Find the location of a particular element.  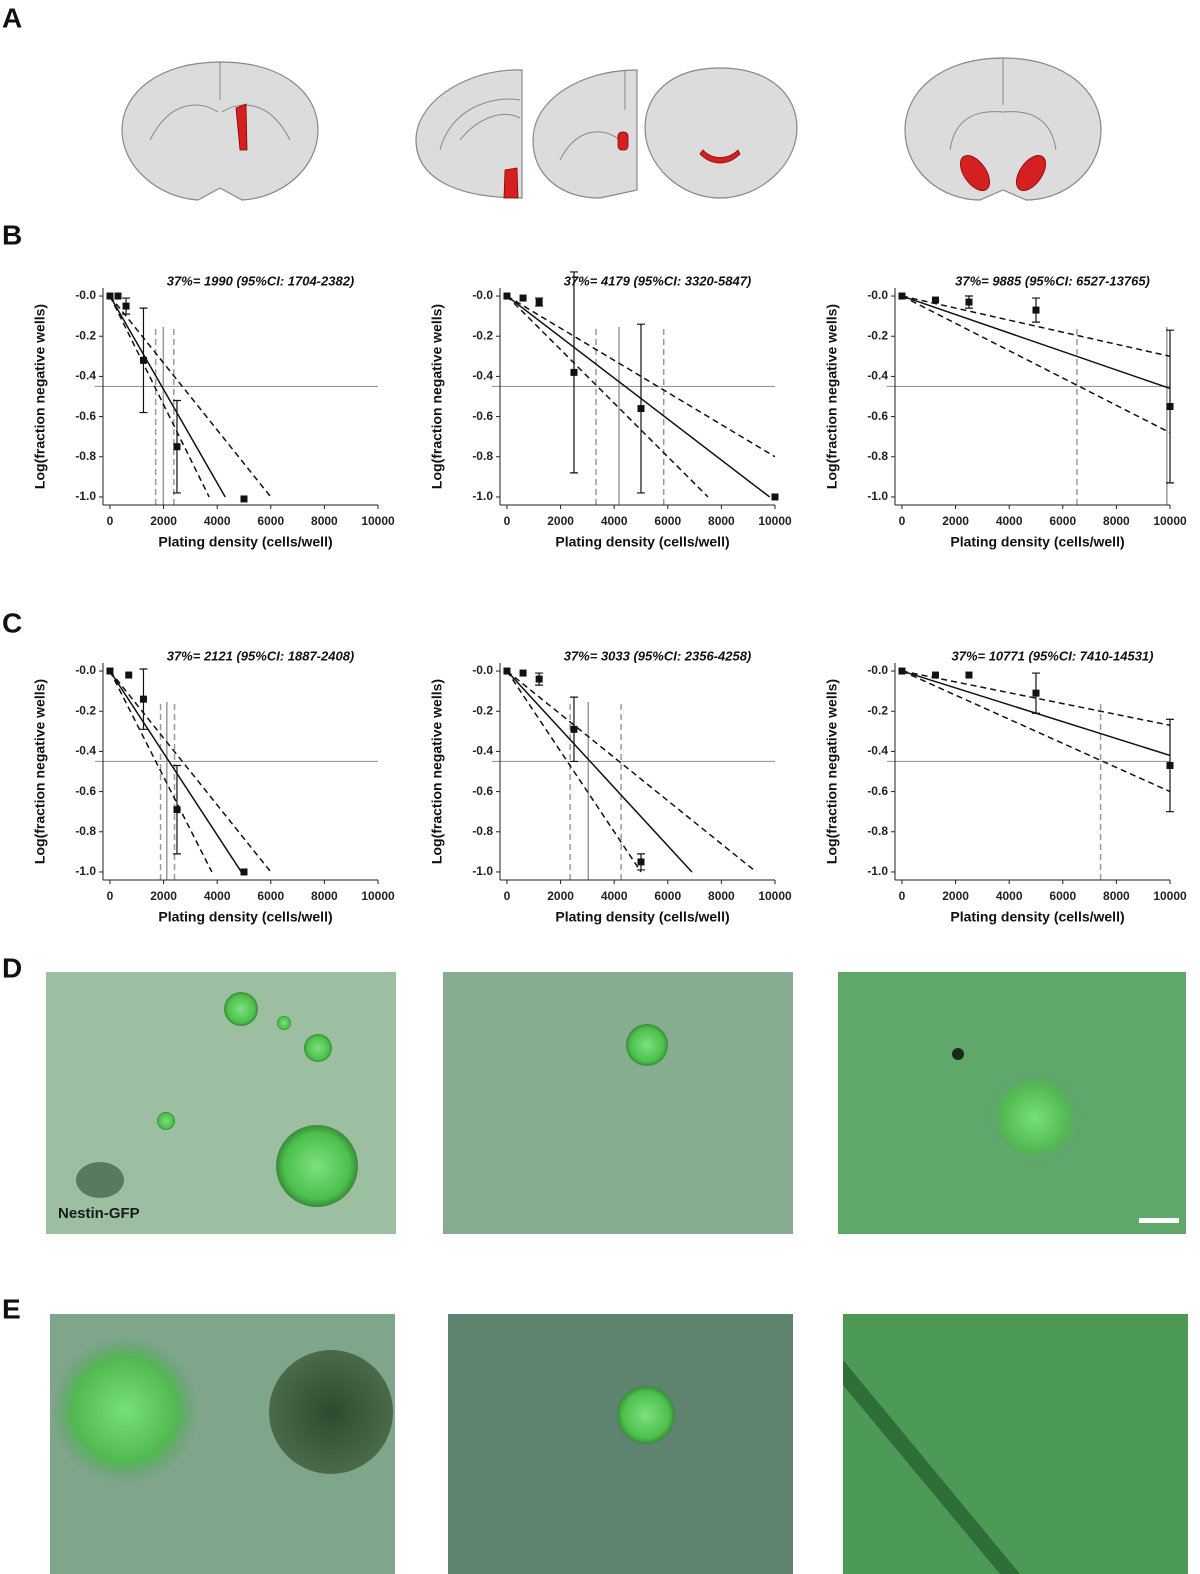

scale-bar is located at coordinates (1159, 1220).